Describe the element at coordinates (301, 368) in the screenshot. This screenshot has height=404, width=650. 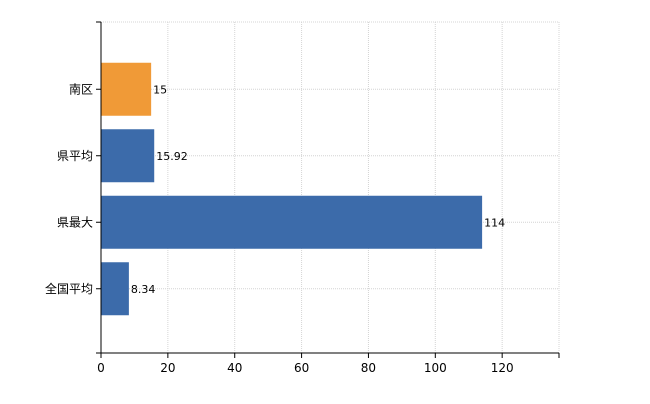
I see `x-tick-label-3: 60` at that location.